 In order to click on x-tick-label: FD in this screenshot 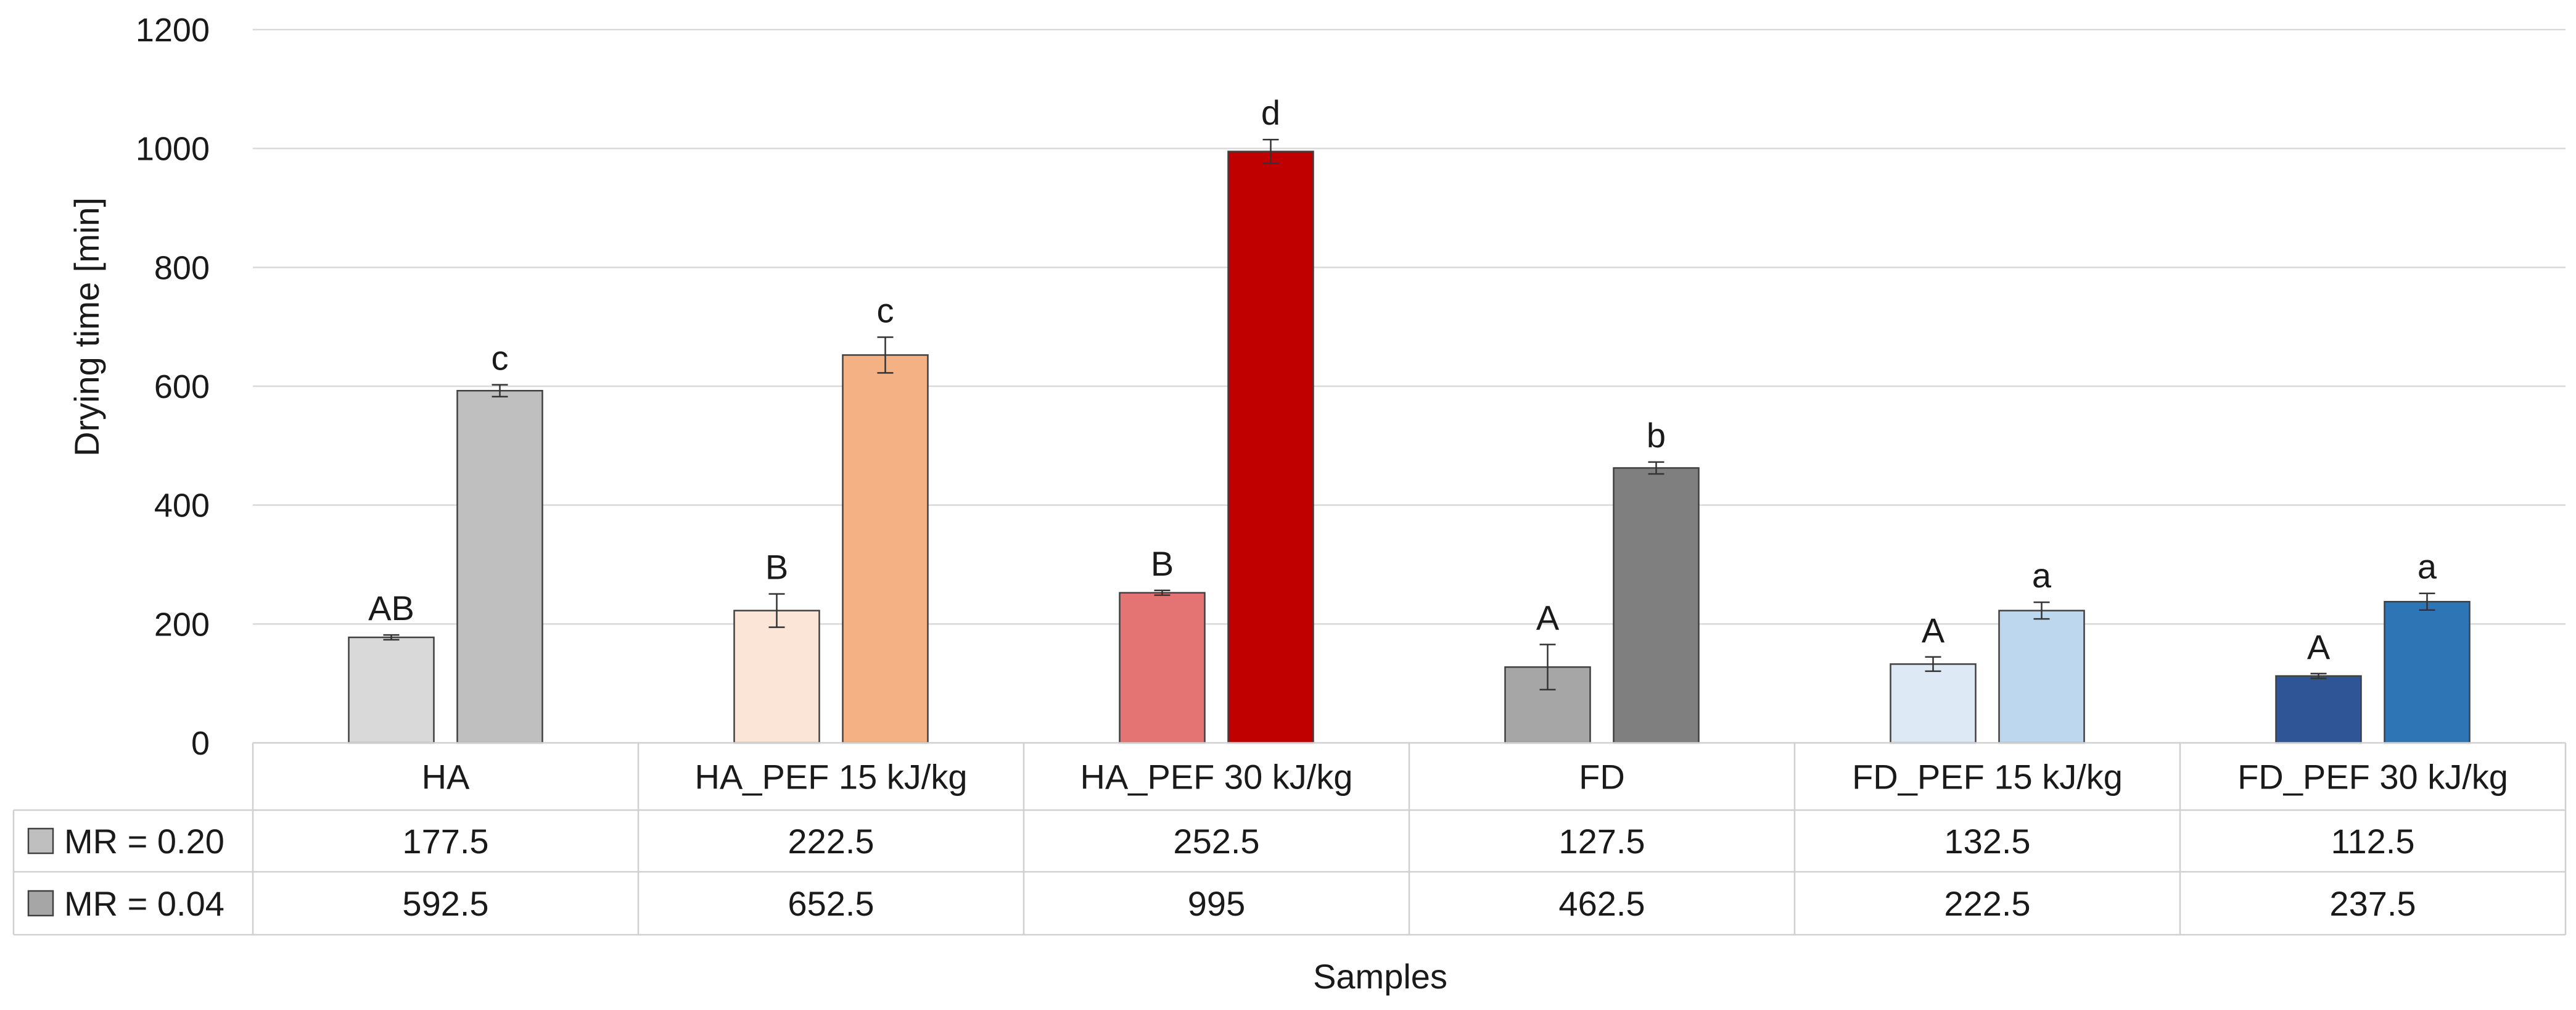, I will do `click(1602, 777)`.